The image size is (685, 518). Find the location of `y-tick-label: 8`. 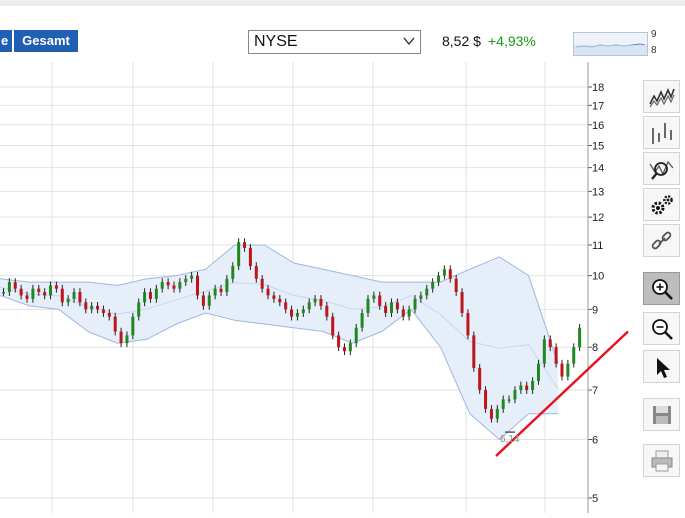

y-tick-label: 8 is located at coordinates (595, 348).